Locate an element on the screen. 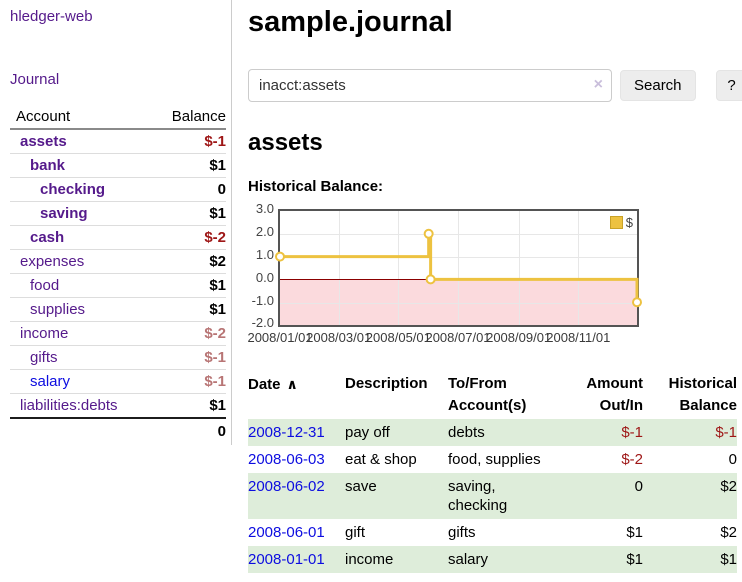 This screenshot has height=582, width=742. series-line is located at coordinates (459, 267).